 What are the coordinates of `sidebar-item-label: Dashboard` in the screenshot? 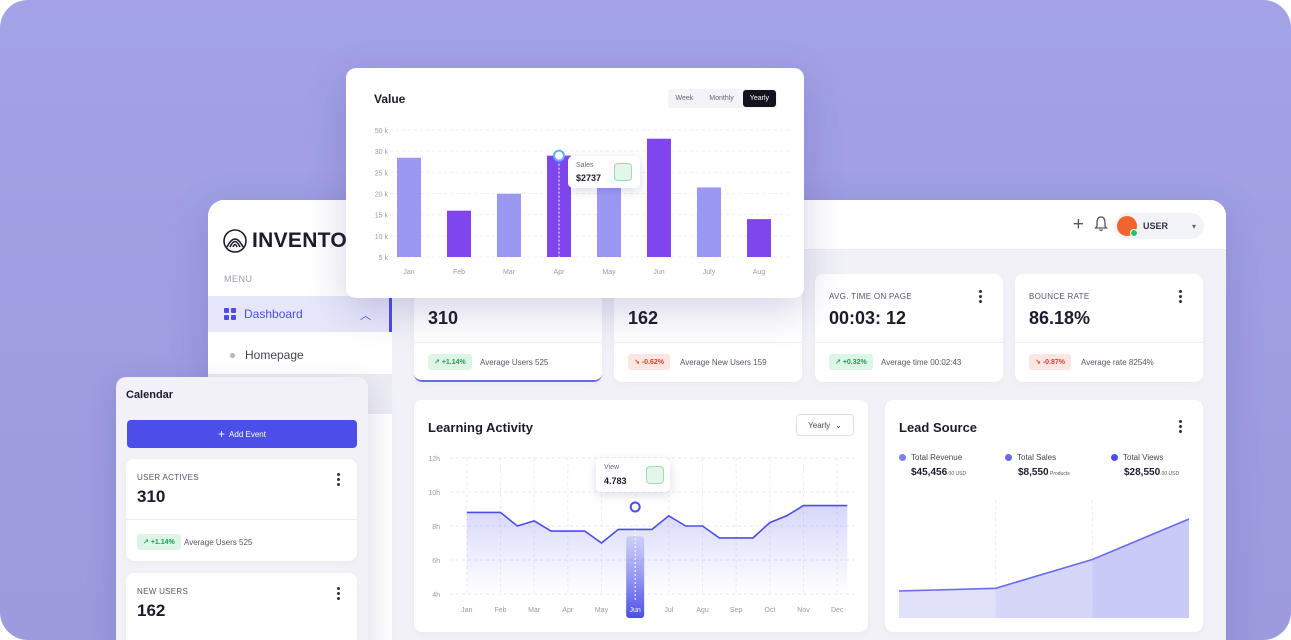 It's located at (273, 314).